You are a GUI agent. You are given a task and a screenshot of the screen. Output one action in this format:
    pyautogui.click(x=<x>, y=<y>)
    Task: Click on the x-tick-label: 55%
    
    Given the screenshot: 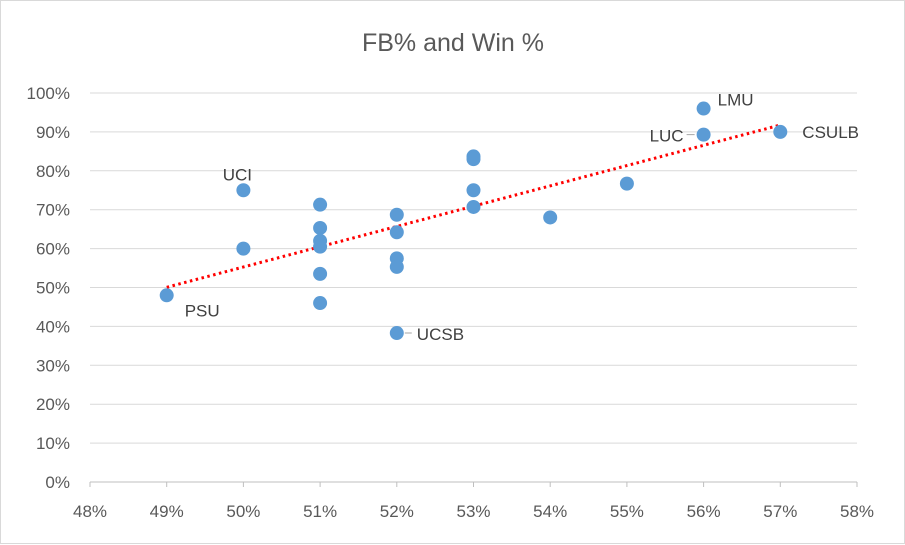 What is the action you would take?
    pyautogui.click(x=627, y=511)
    